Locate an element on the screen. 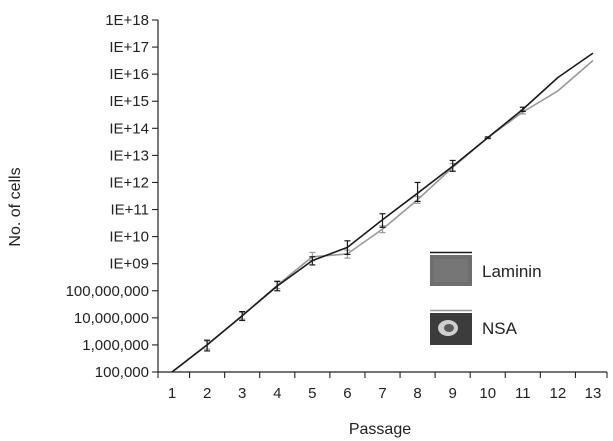  x-tick-label: 5 is located at coordinates (312, 393).